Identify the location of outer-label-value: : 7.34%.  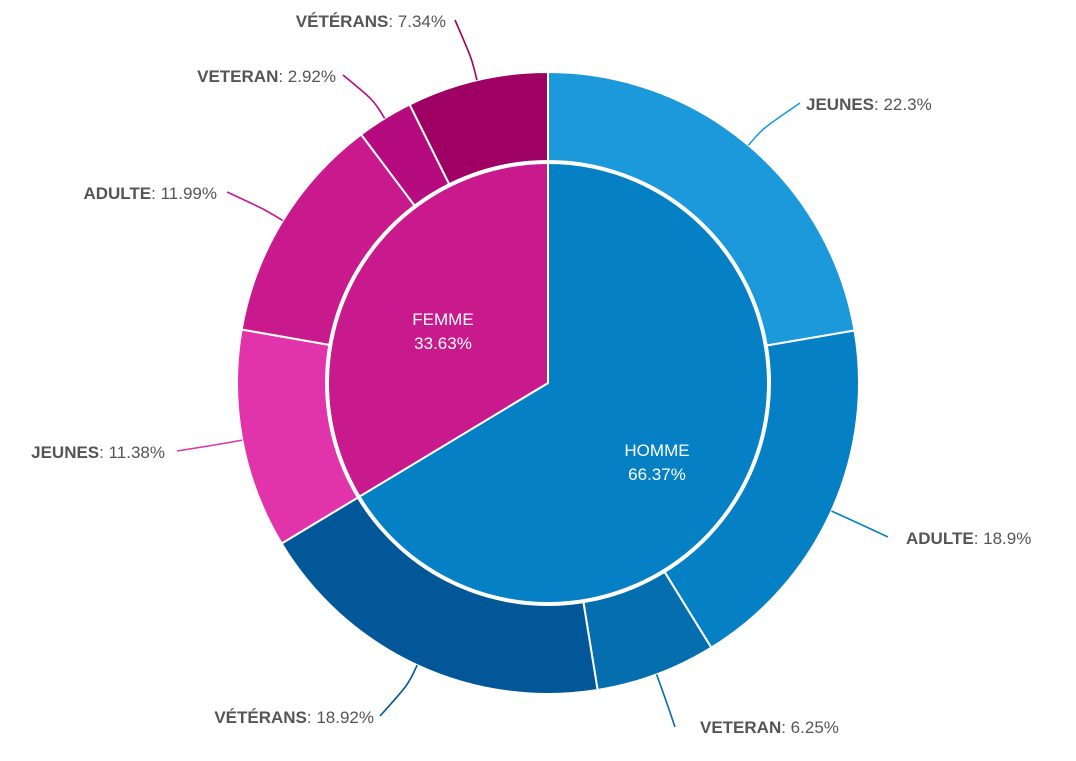
(417, 21).